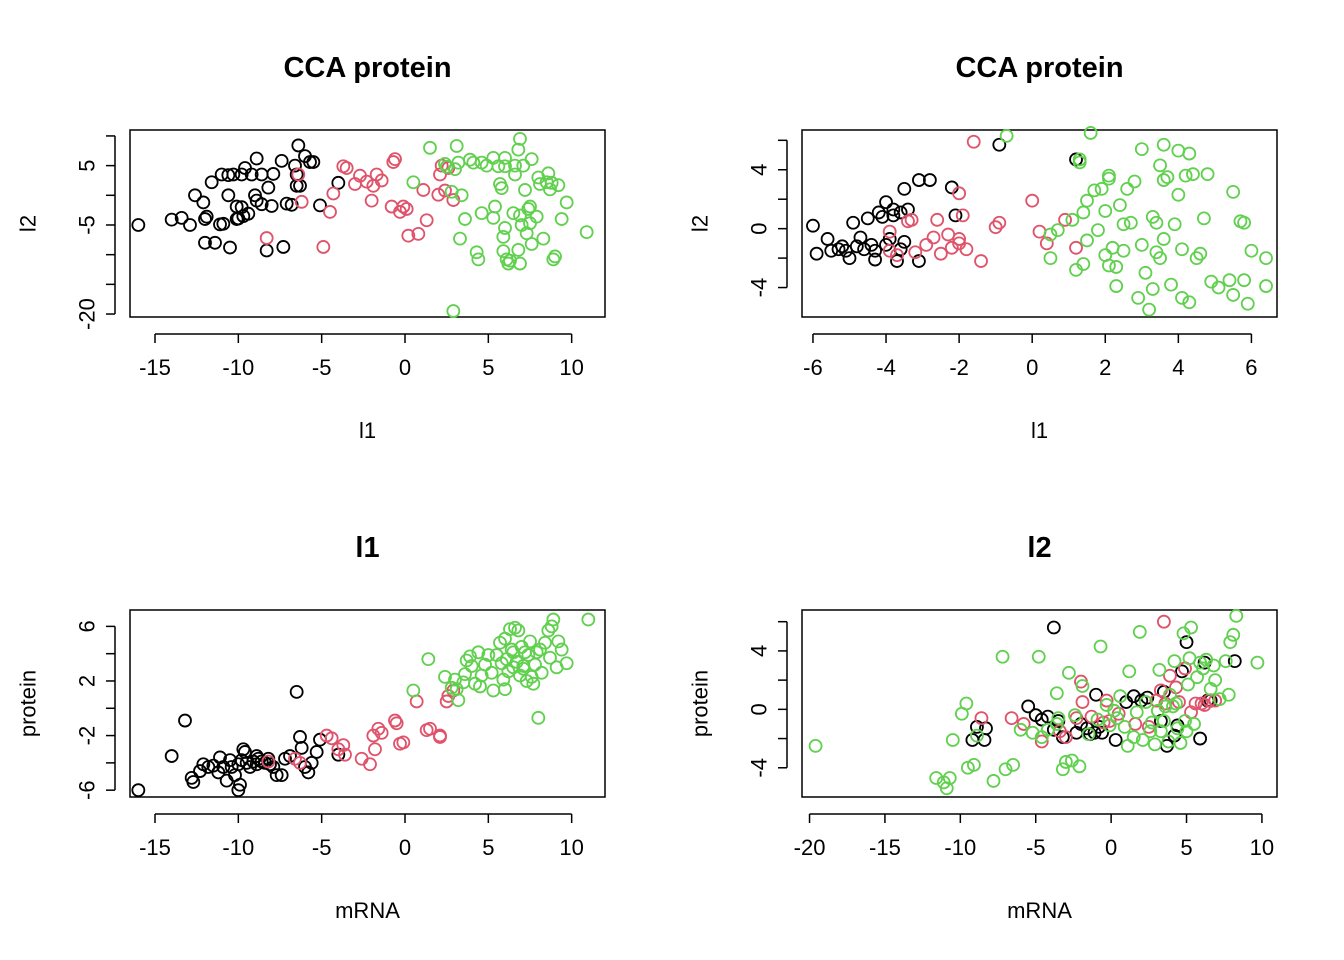 The width and height of the screenshot is (1344, 960). I want to click on y-tick-label: 5, so click(87, 165).